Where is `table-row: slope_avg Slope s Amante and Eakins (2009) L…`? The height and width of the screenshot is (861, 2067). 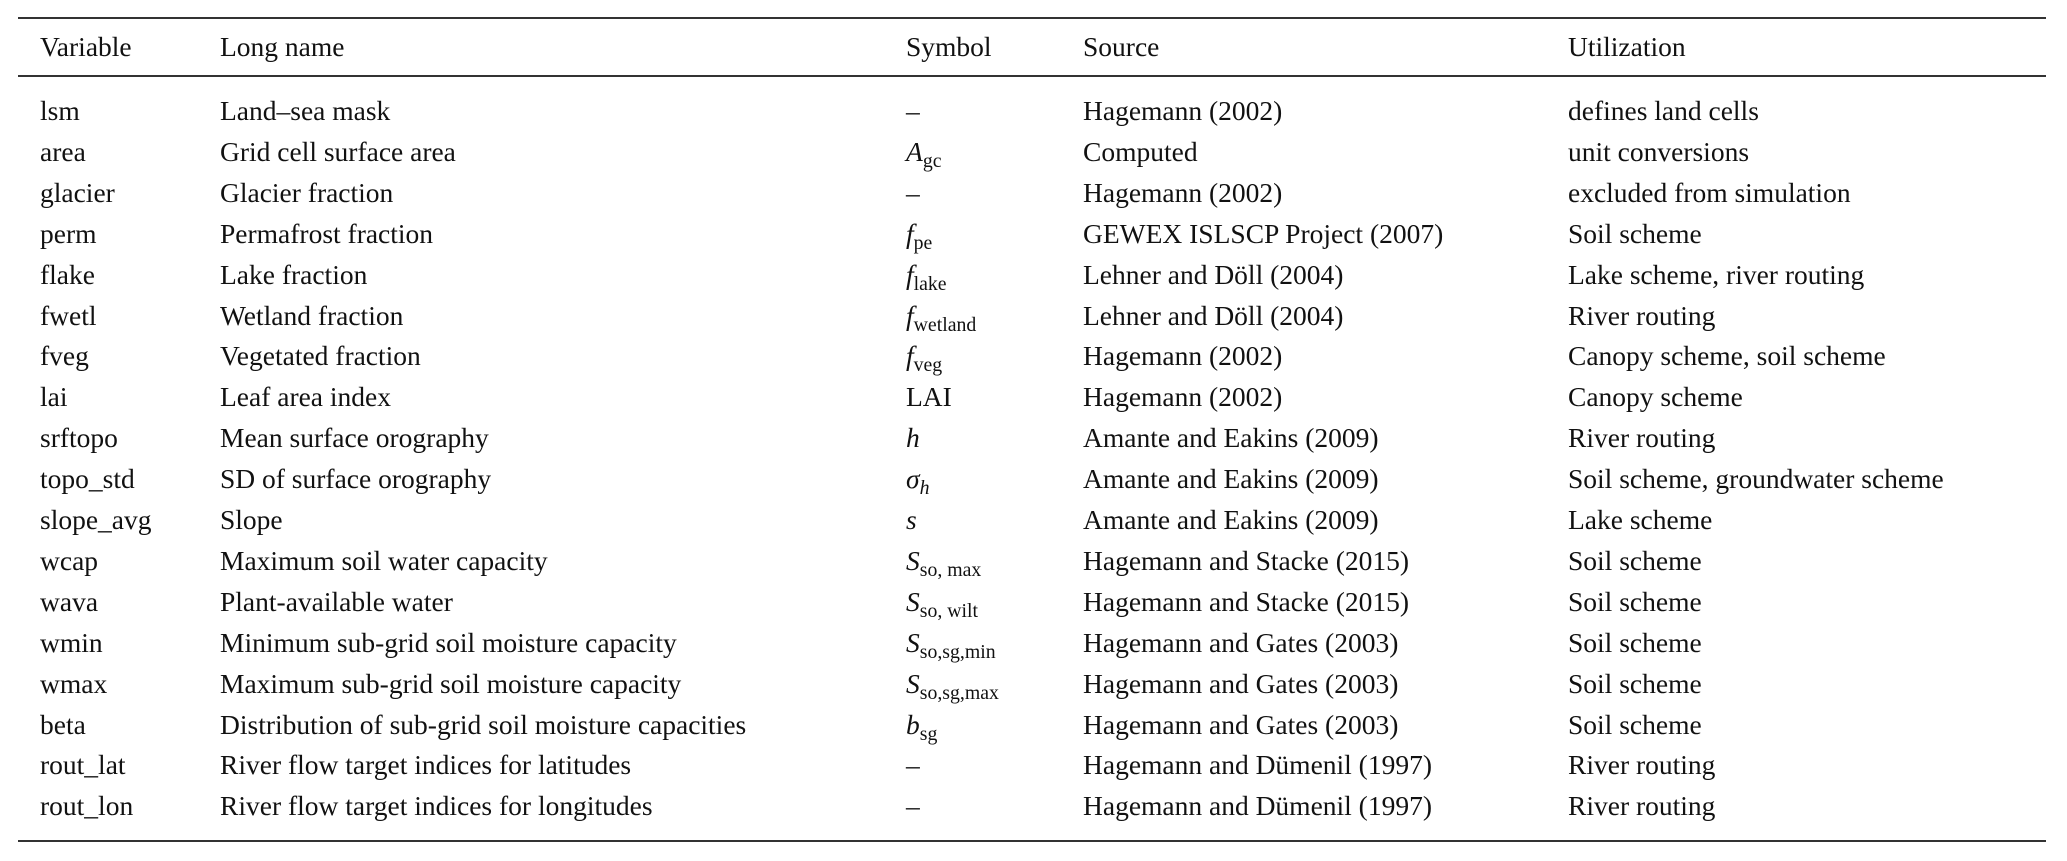 table-row: slope_avg Slope s Amante and Eakins (2009) L… is located at coordinates (1033, 520).